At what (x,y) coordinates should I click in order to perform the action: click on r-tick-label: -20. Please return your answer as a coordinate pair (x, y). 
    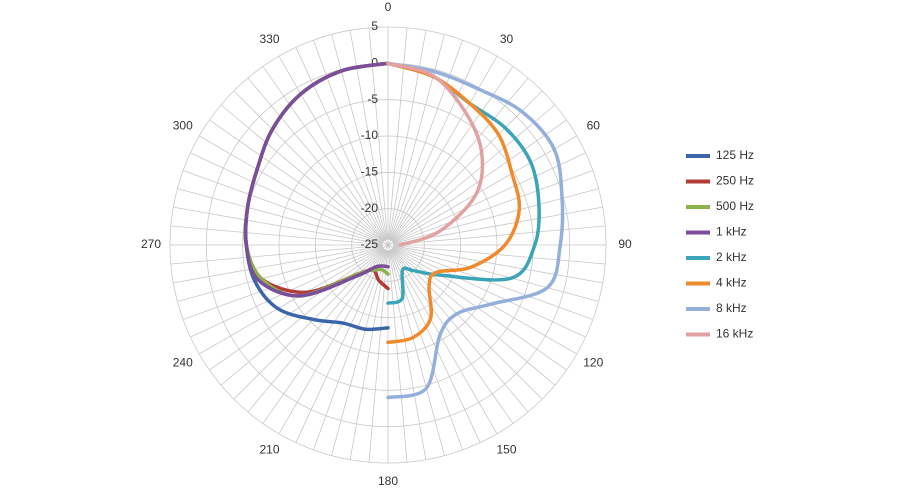
    Looking at the image, I should click on (370, 208).